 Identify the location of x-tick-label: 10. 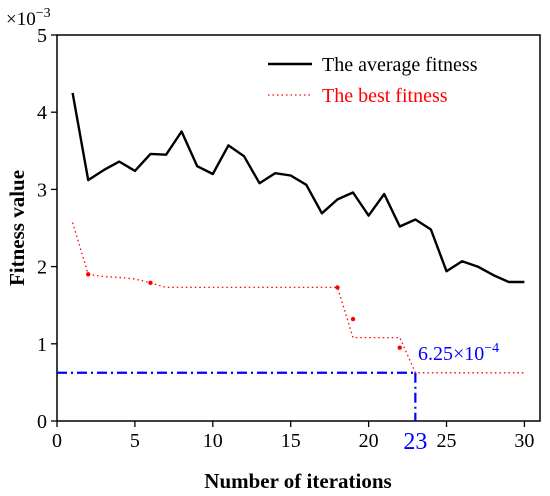
(213, 441).